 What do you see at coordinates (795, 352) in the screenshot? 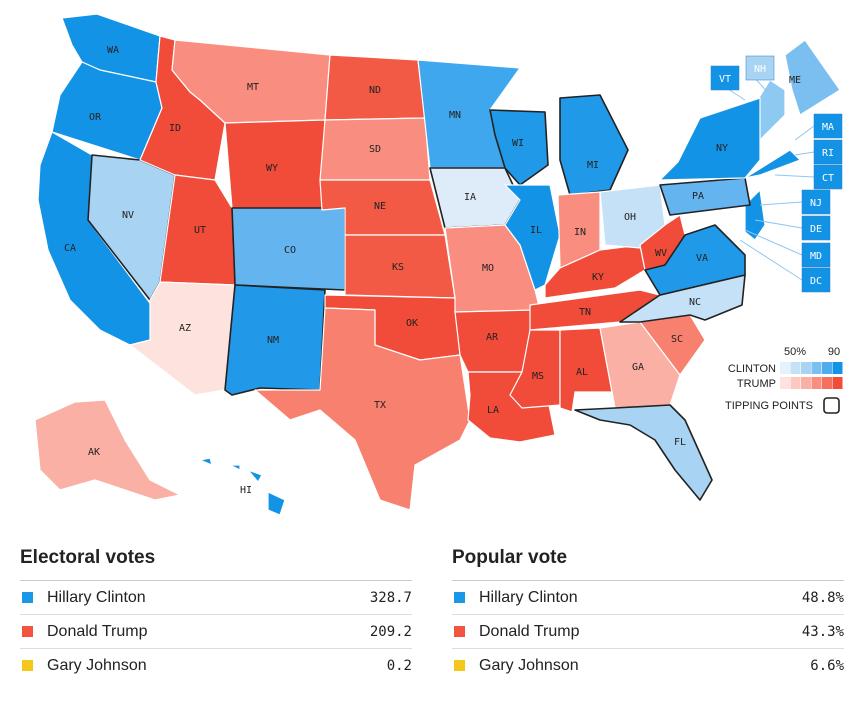
I see `legend-scale-low: 50%` at bounding box center [795, 352].